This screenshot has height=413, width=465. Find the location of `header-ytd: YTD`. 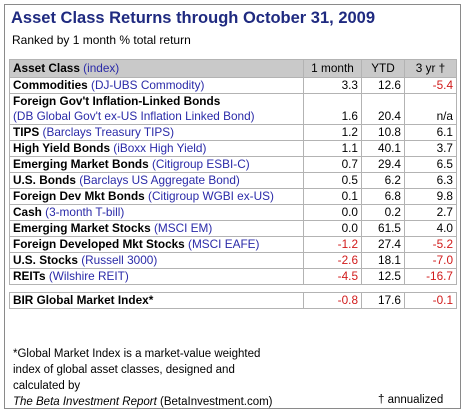

header-ytd: YTD is located at coordinates (383, 68).